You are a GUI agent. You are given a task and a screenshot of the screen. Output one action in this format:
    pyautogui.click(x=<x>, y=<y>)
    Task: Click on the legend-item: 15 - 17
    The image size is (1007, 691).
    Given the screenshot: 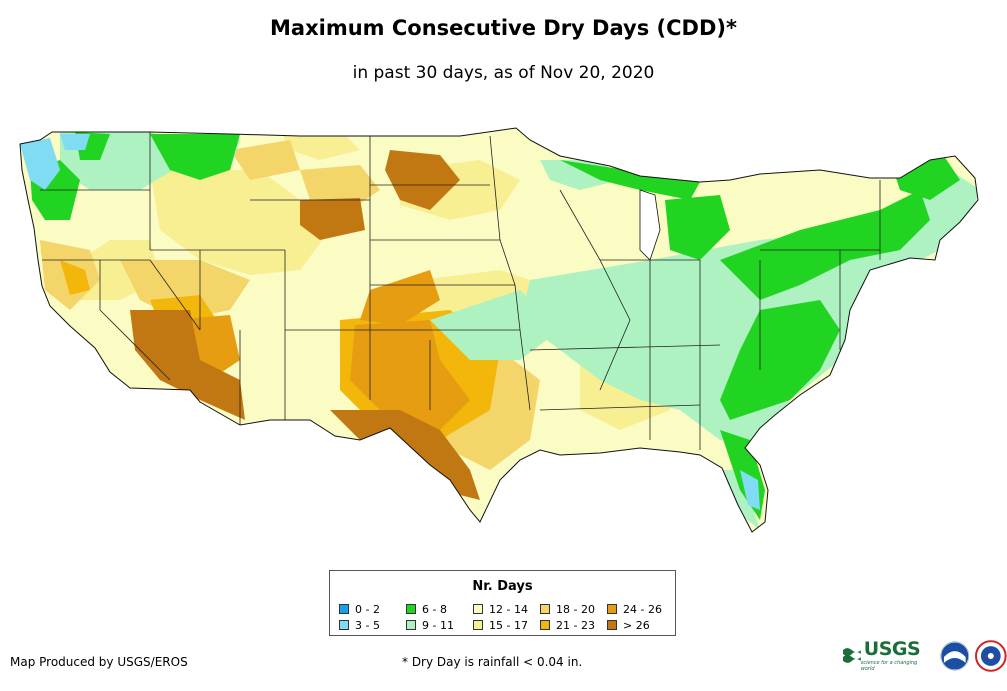 What is the action you would take?
    pyautogui.click(x=506, y=625)
    